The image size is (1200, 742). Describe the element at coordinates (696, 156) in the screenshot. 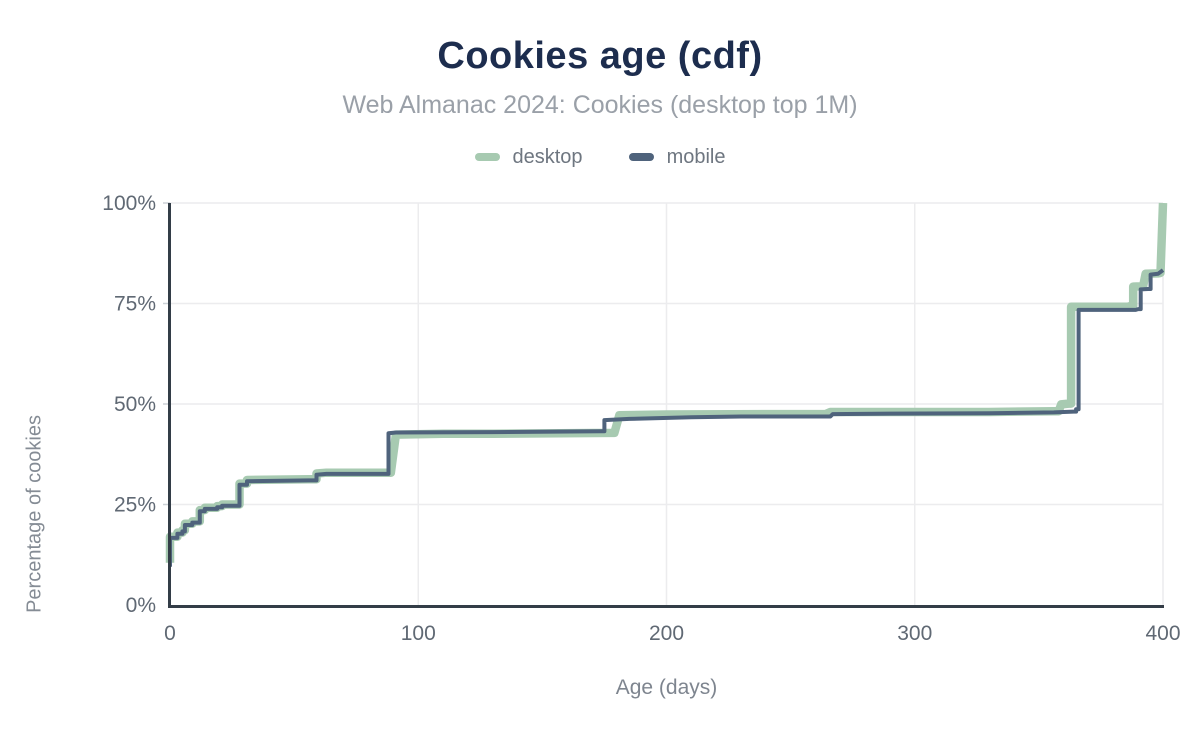

I see `legend-label-mobile: mobile` at that location.